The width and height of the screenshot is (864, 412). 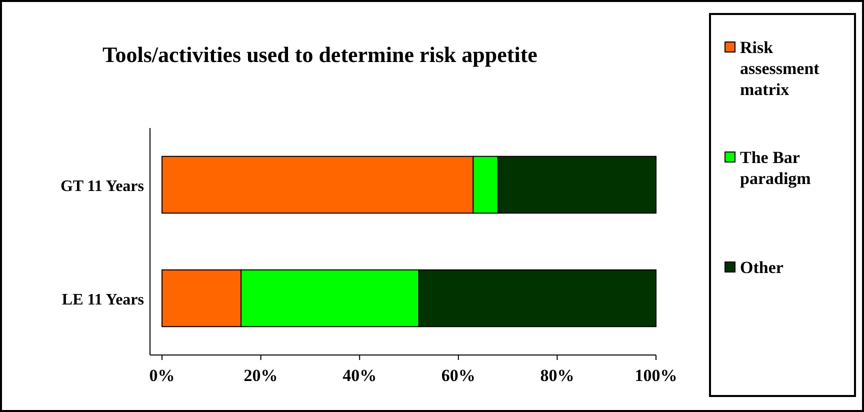 I want to click on legend-label: The Bar paradigm, so click(x=775, y=168).